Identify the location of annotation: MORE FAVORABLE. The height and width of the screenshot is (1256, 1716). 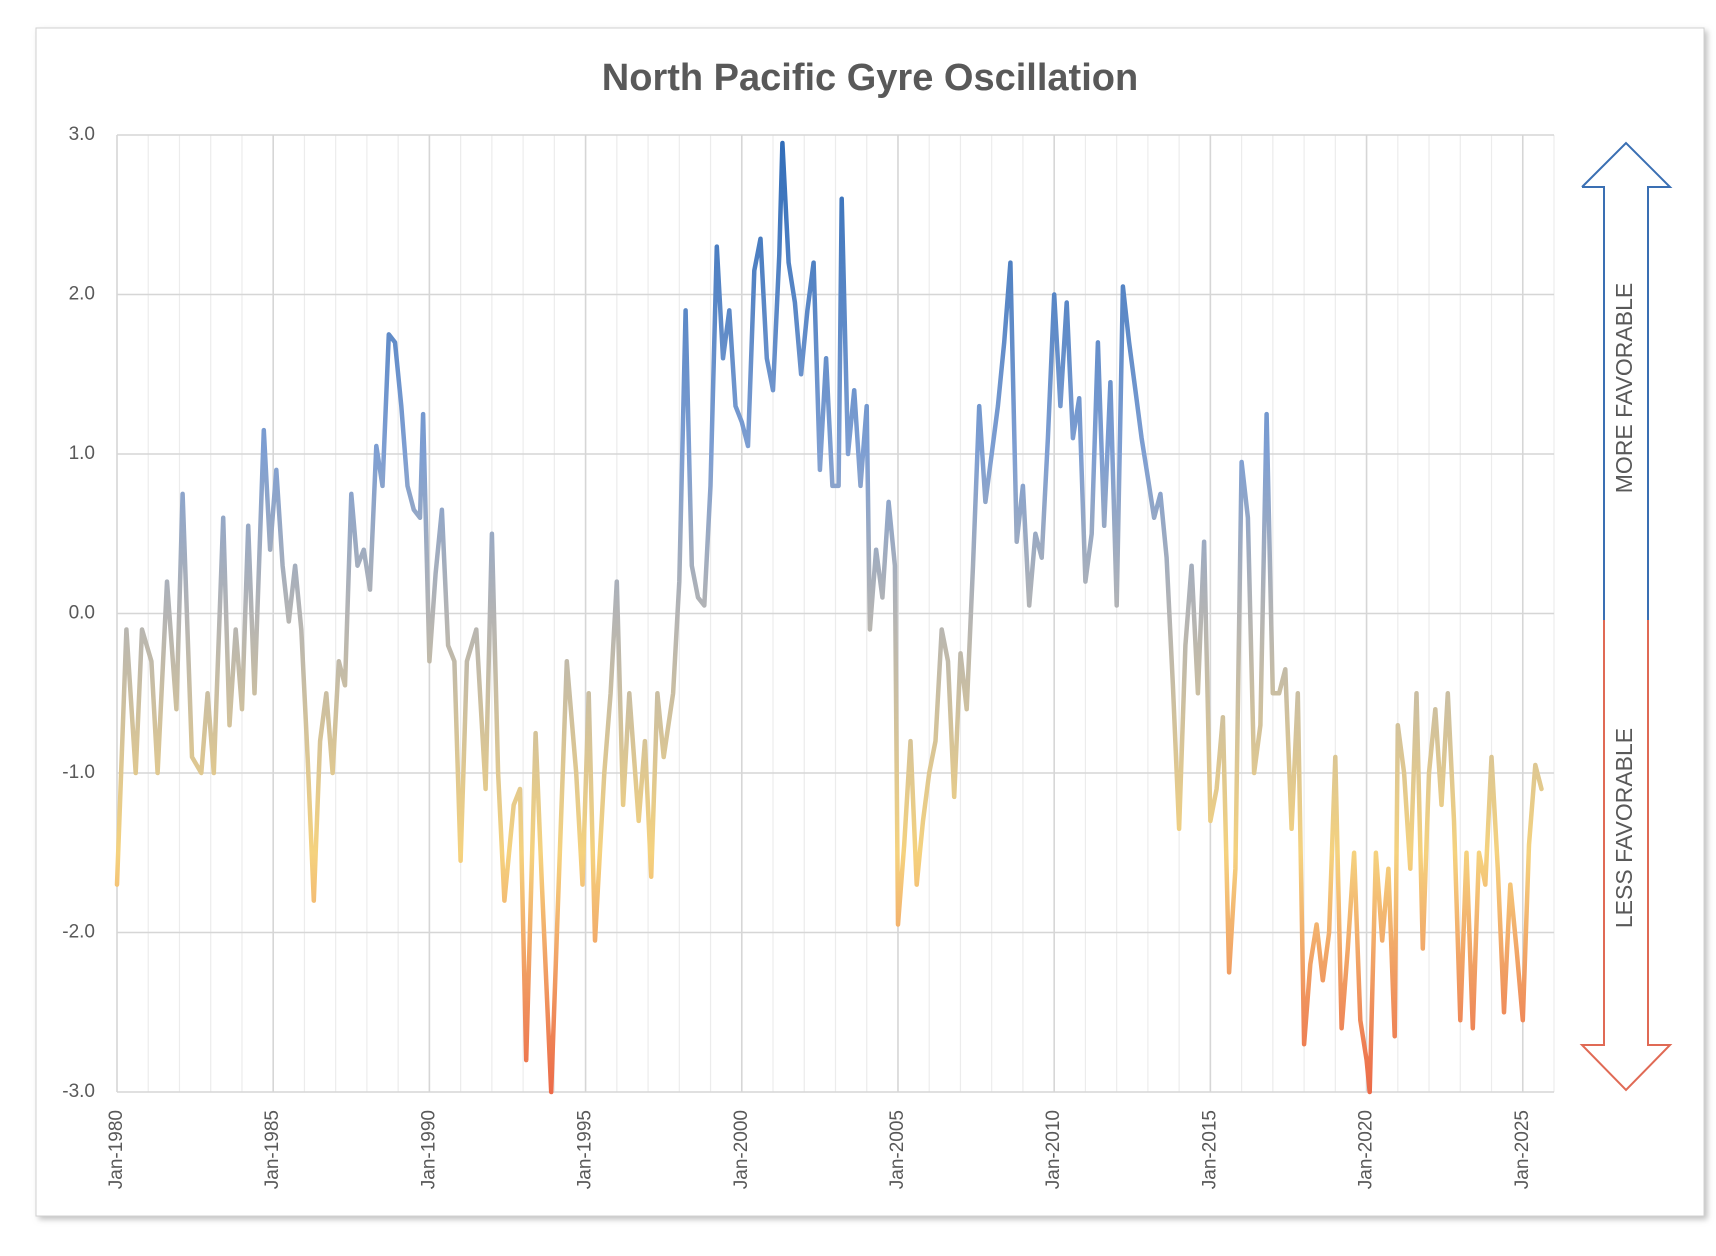
(1624, 388).